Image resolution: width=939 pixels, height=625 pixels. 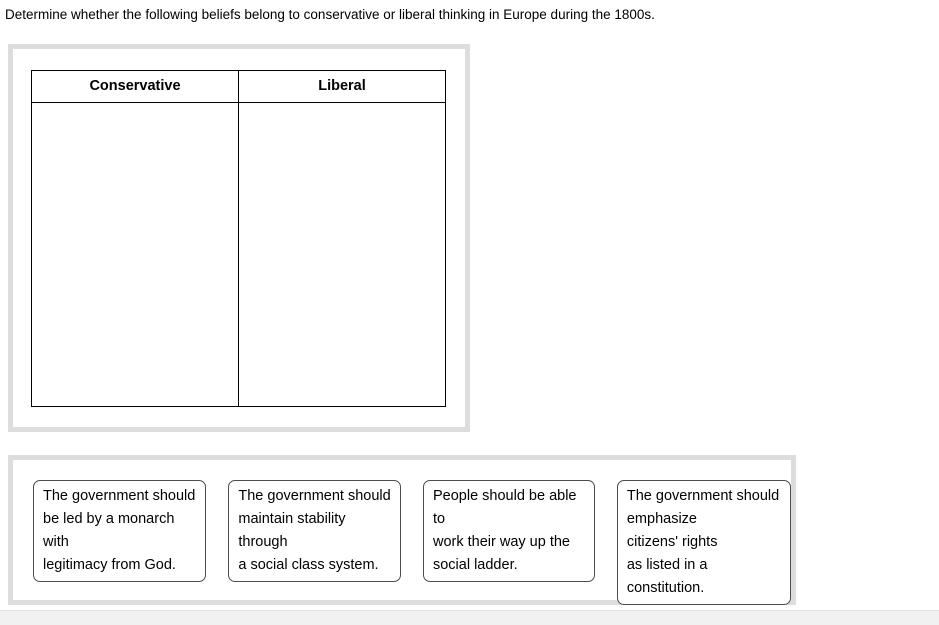 What do you see at coordinates (342, 254) in the screenshot?
I see `drop-zone-liberal` at bounding box center [342, 254].